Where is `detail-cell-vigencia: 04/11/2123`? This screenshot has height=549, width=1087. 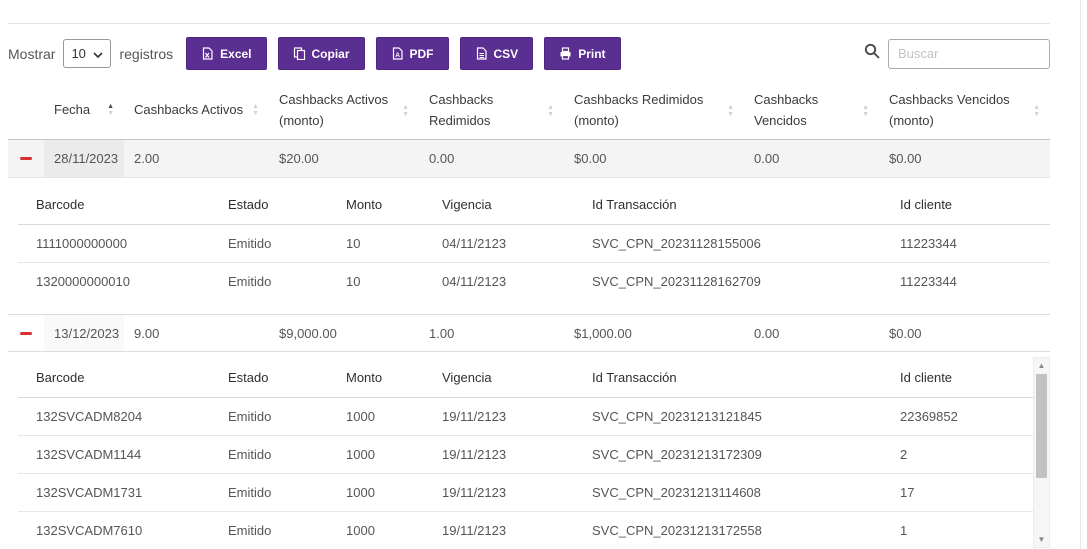 detail-cell-vigencia: 04/11/2123 is located at coordinates (474, 243).